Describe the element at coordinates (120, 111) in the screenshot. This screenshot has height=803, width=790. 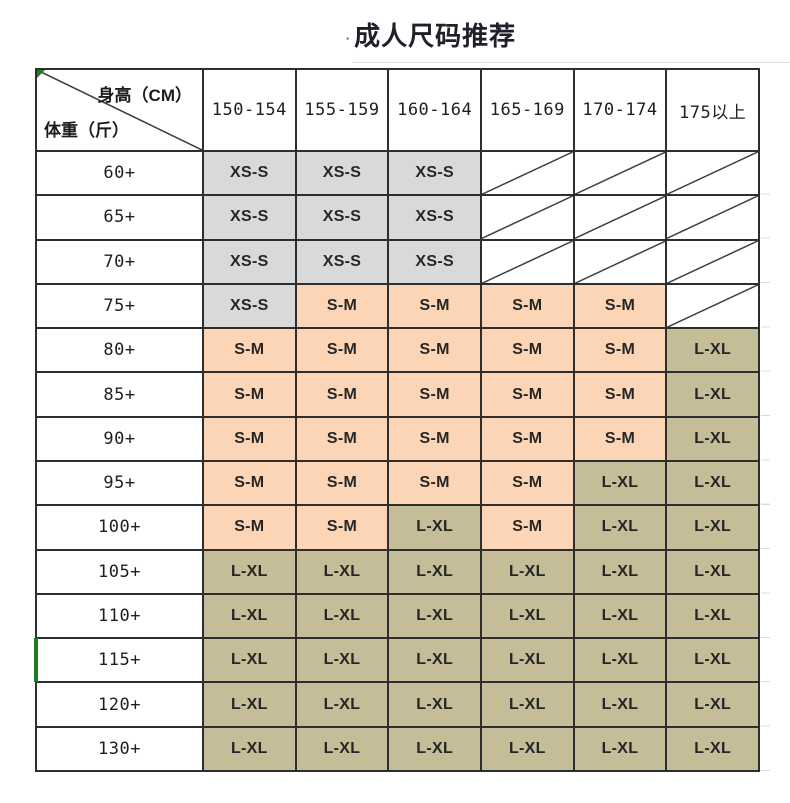
I see `corner-cell: 身高（CM） 体重（斤）` at that location.